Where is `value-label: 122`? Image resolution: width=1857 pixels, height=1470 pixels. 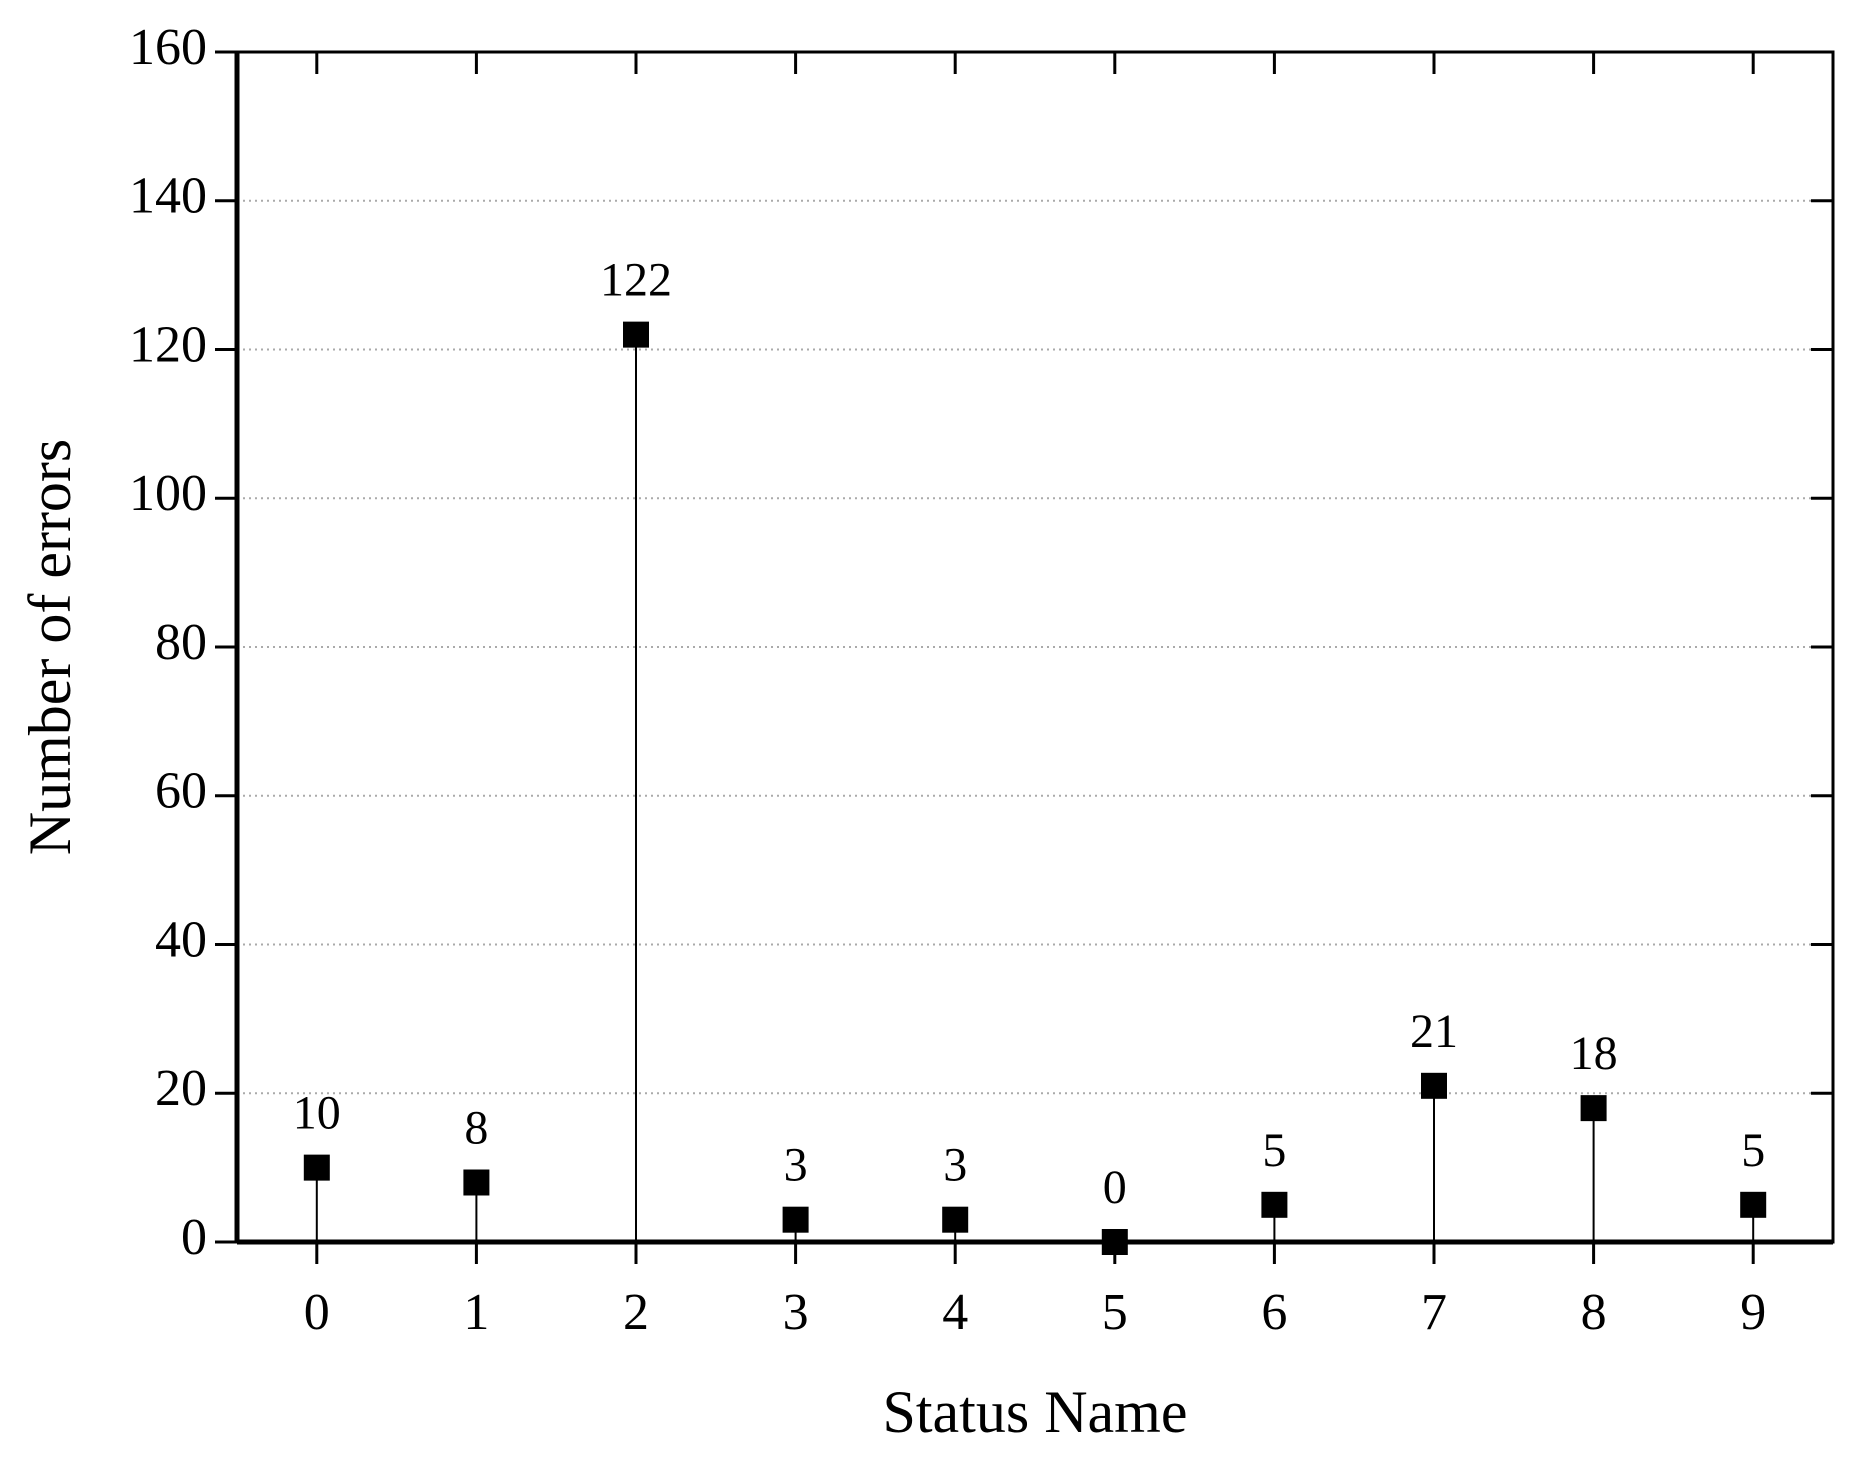
value-label: 122 is located at coordinates (636, 280).